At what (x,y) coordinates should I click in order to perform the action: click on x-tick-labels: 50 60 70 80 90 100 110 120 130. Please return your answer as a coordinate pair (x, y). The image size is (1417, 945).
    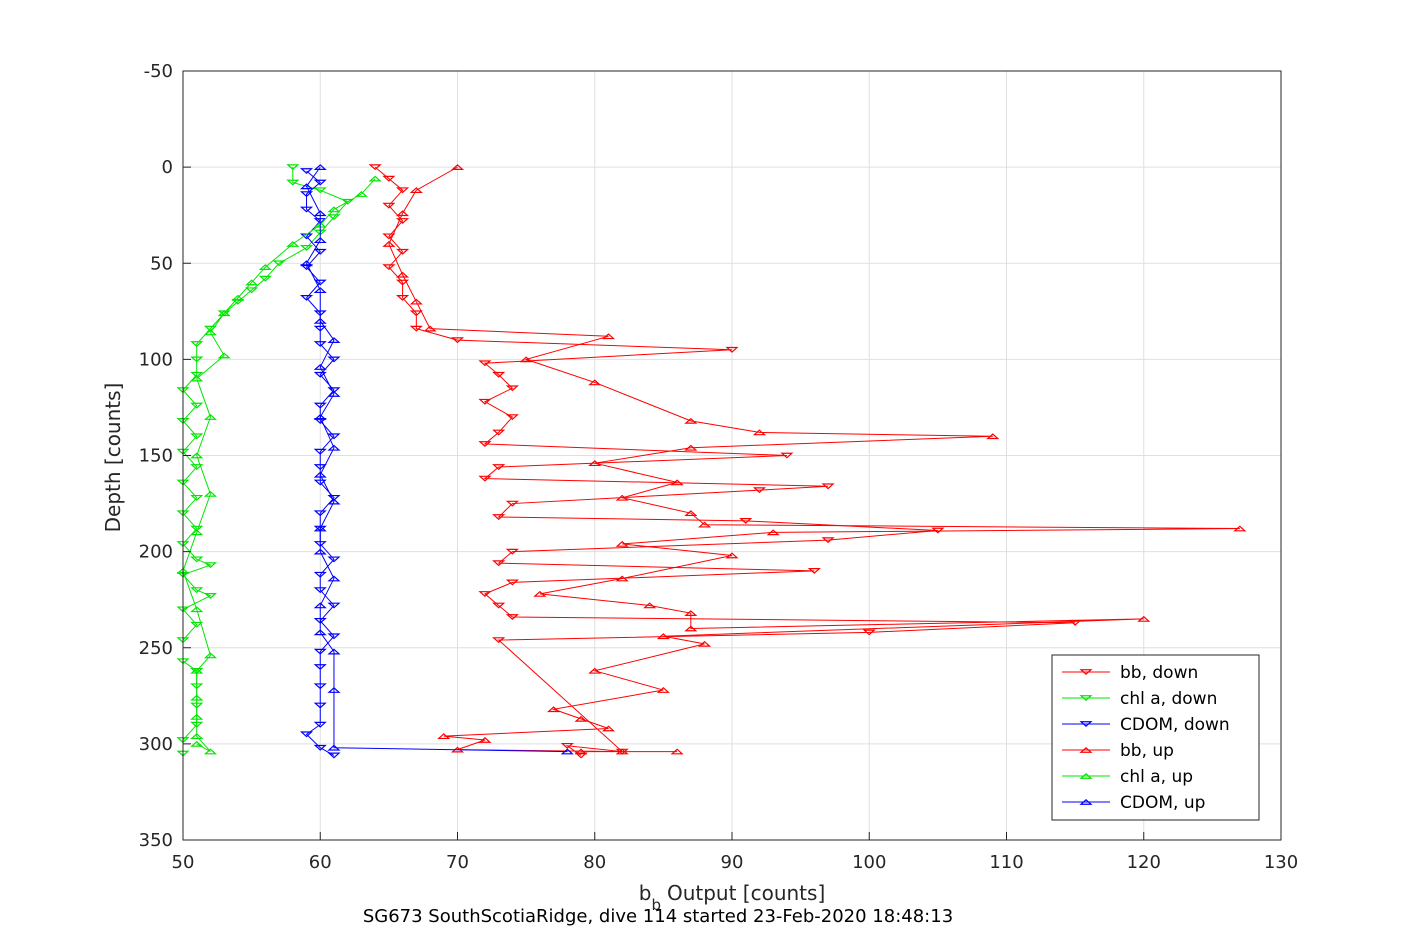
    Looking at the image, I should click on (735, 862).